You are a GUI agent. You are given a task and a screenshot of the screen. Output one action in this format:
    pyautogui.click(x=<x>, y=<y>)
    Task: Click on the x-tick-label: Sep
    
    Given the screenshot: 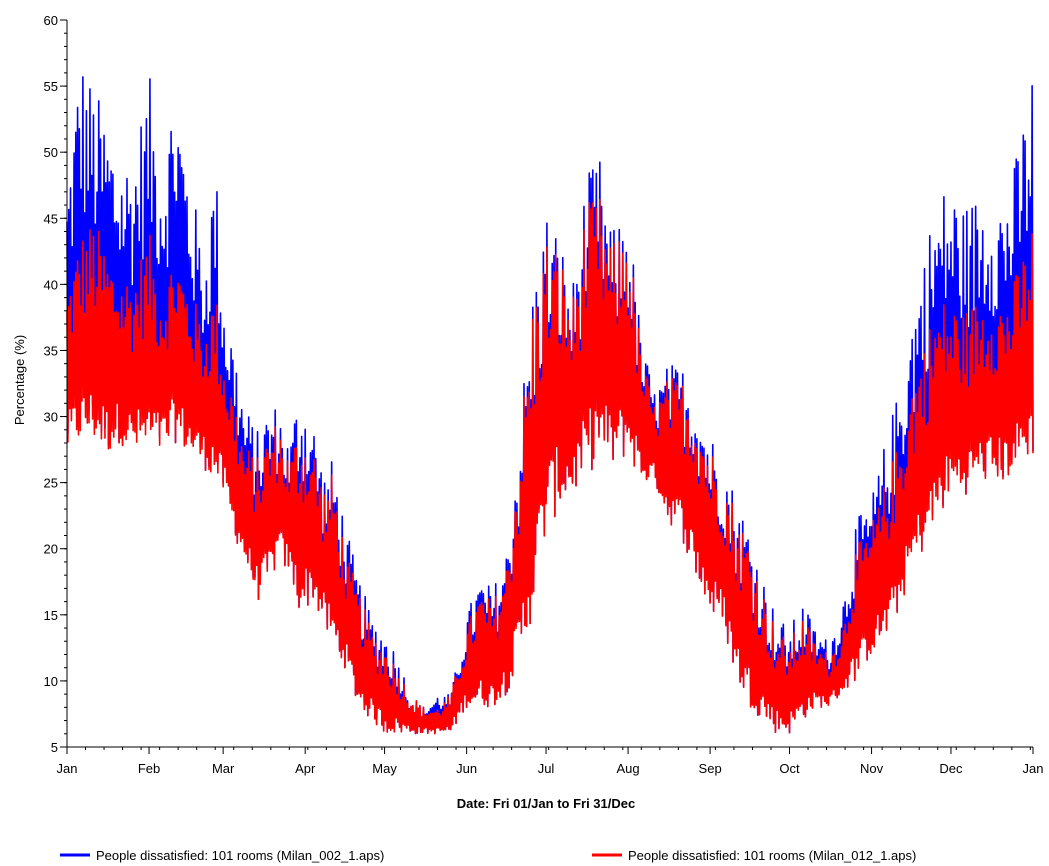 What is the action you would take?
    pyautogui.click(x=710, y=768)
    